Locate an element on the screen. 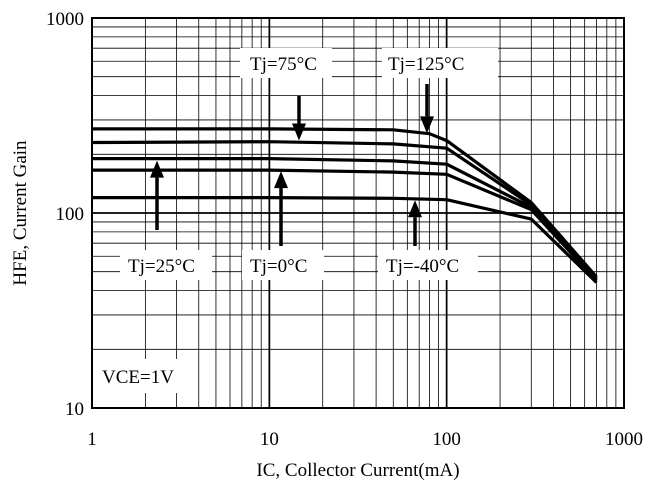 The width and height of the screenshot is (648, 486). x-tick-label: 10 is located at coordinates (269, 439).